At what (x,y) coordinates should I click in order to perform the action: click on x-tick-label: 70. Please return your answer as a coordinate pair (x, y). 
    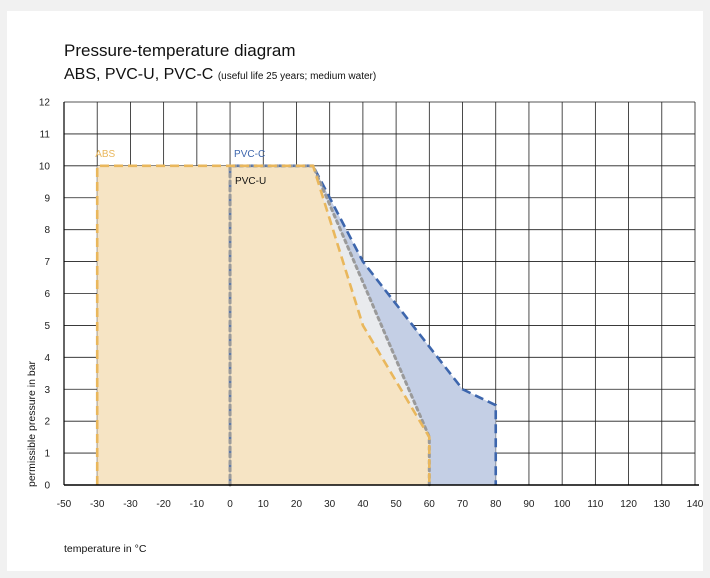
    Looking at the image, I should click on (463, 504).